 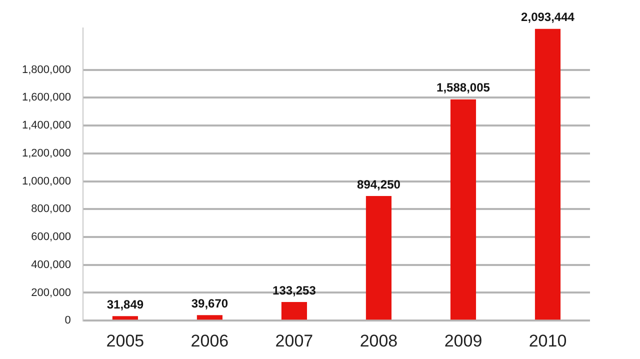 I want to click on data-label: 1,588,005, so click(x=463, y=87).